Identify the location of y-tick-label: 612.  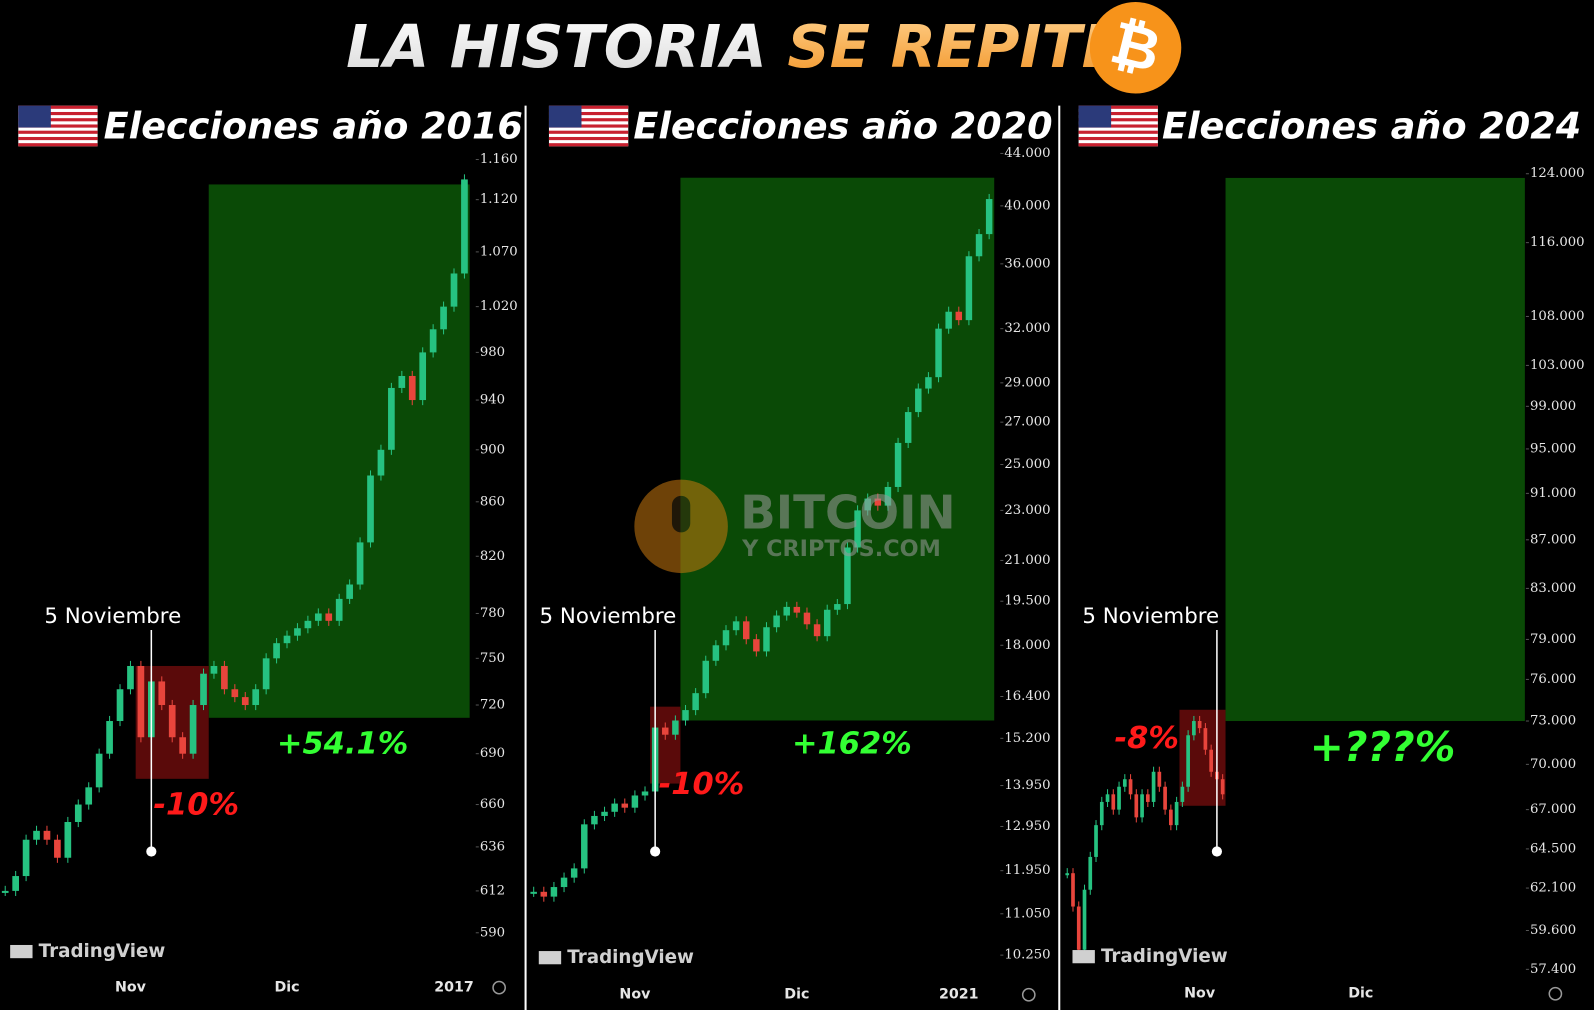
(492, 890).